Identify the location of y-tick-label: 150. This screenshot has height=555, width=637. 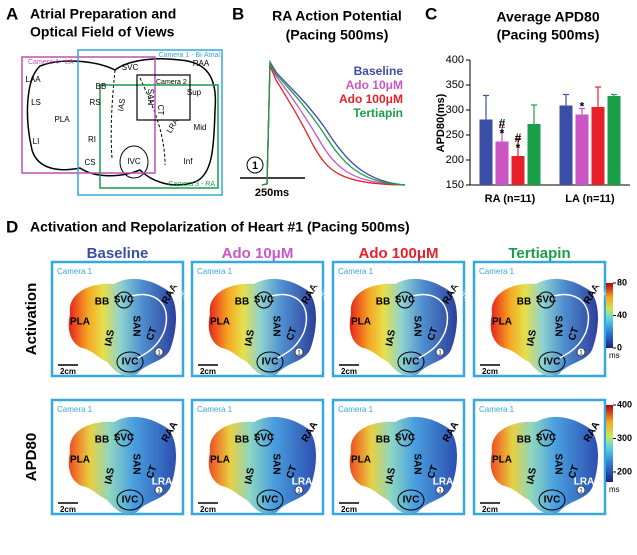
(455, 185).